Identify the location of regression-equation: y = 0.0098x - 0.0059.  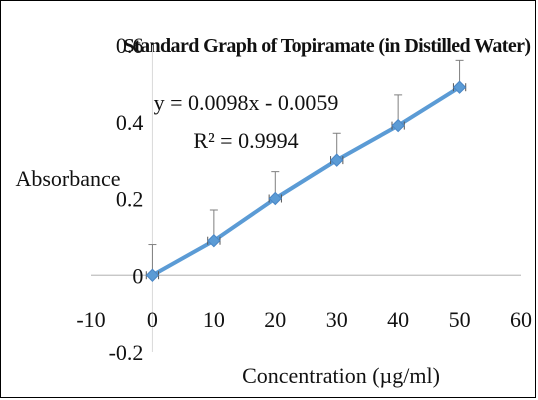
(246, 102).